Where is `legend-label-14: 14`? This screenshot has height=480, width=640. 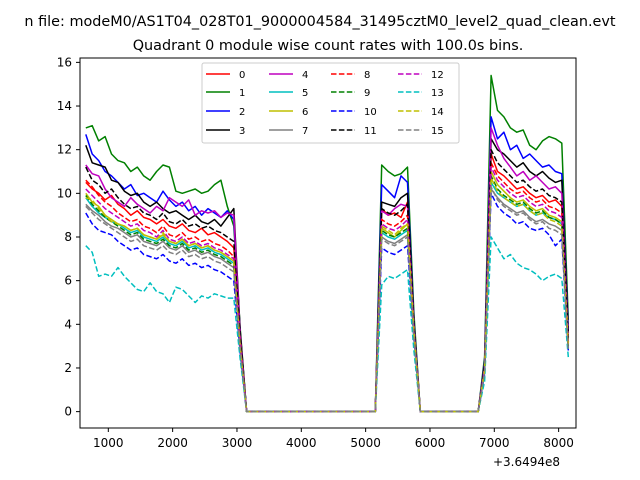
legend-label-14: 14 is located at coordinates (437, 112).